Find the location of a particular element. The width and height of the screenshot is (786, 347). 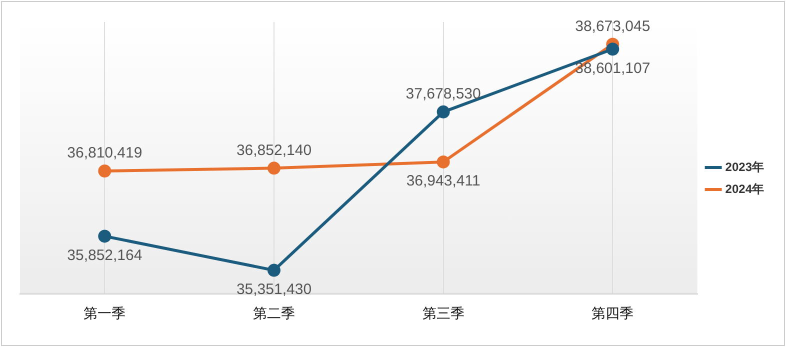

legend-label: 2023年 is located at coordinates (744, 167).